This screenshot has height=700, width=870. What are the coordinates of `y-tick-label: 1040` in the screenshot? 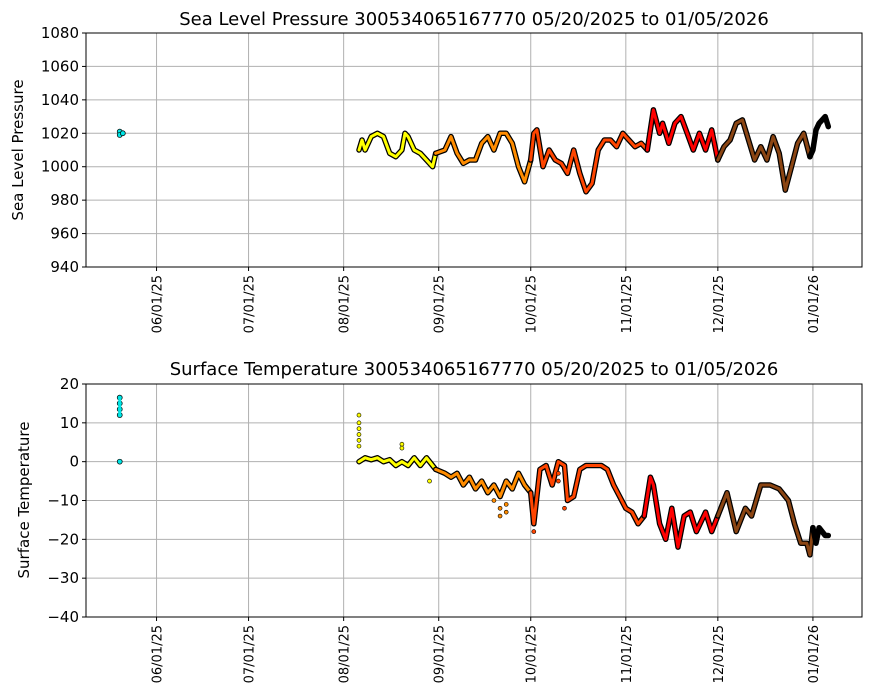 It's located at (60, 100).